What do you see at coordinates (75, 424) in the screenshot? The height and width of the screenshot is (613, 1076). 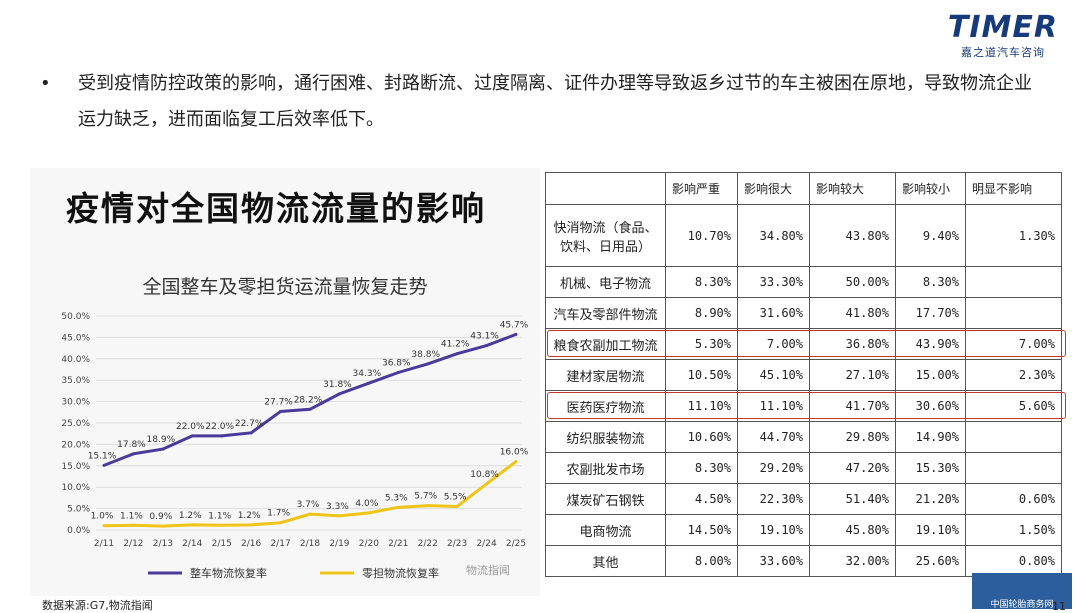 I see `y-tick-label: 25.0%` at bounding box center [75, 424].